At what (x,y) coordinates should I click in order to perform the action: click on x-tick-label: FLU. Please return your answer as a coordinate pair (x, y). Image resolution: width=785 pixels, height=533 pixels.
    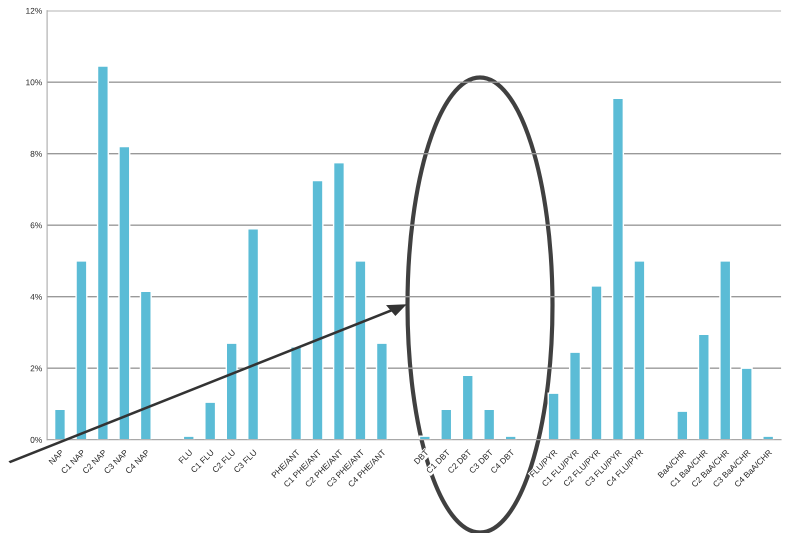
    Looking at the image, I should click on (185, 456).